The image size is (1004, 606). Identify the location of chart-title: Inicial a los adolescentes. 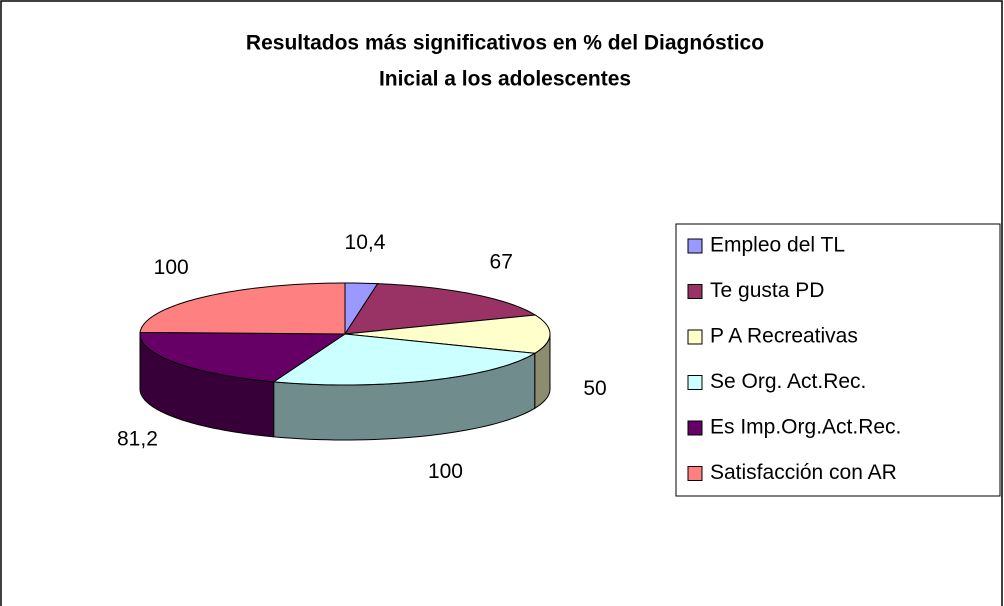
(505, 79).